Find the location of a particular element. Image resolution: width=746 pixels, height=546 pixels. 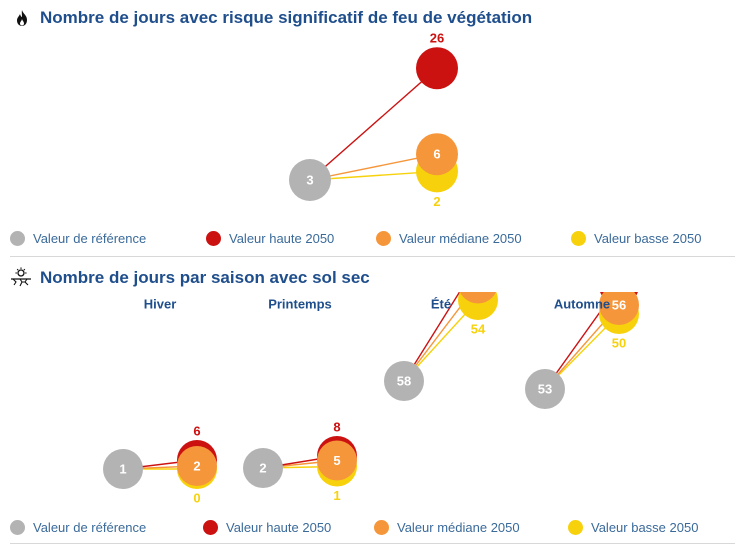

dry-soil-icon is located at coordinates (21, 277).